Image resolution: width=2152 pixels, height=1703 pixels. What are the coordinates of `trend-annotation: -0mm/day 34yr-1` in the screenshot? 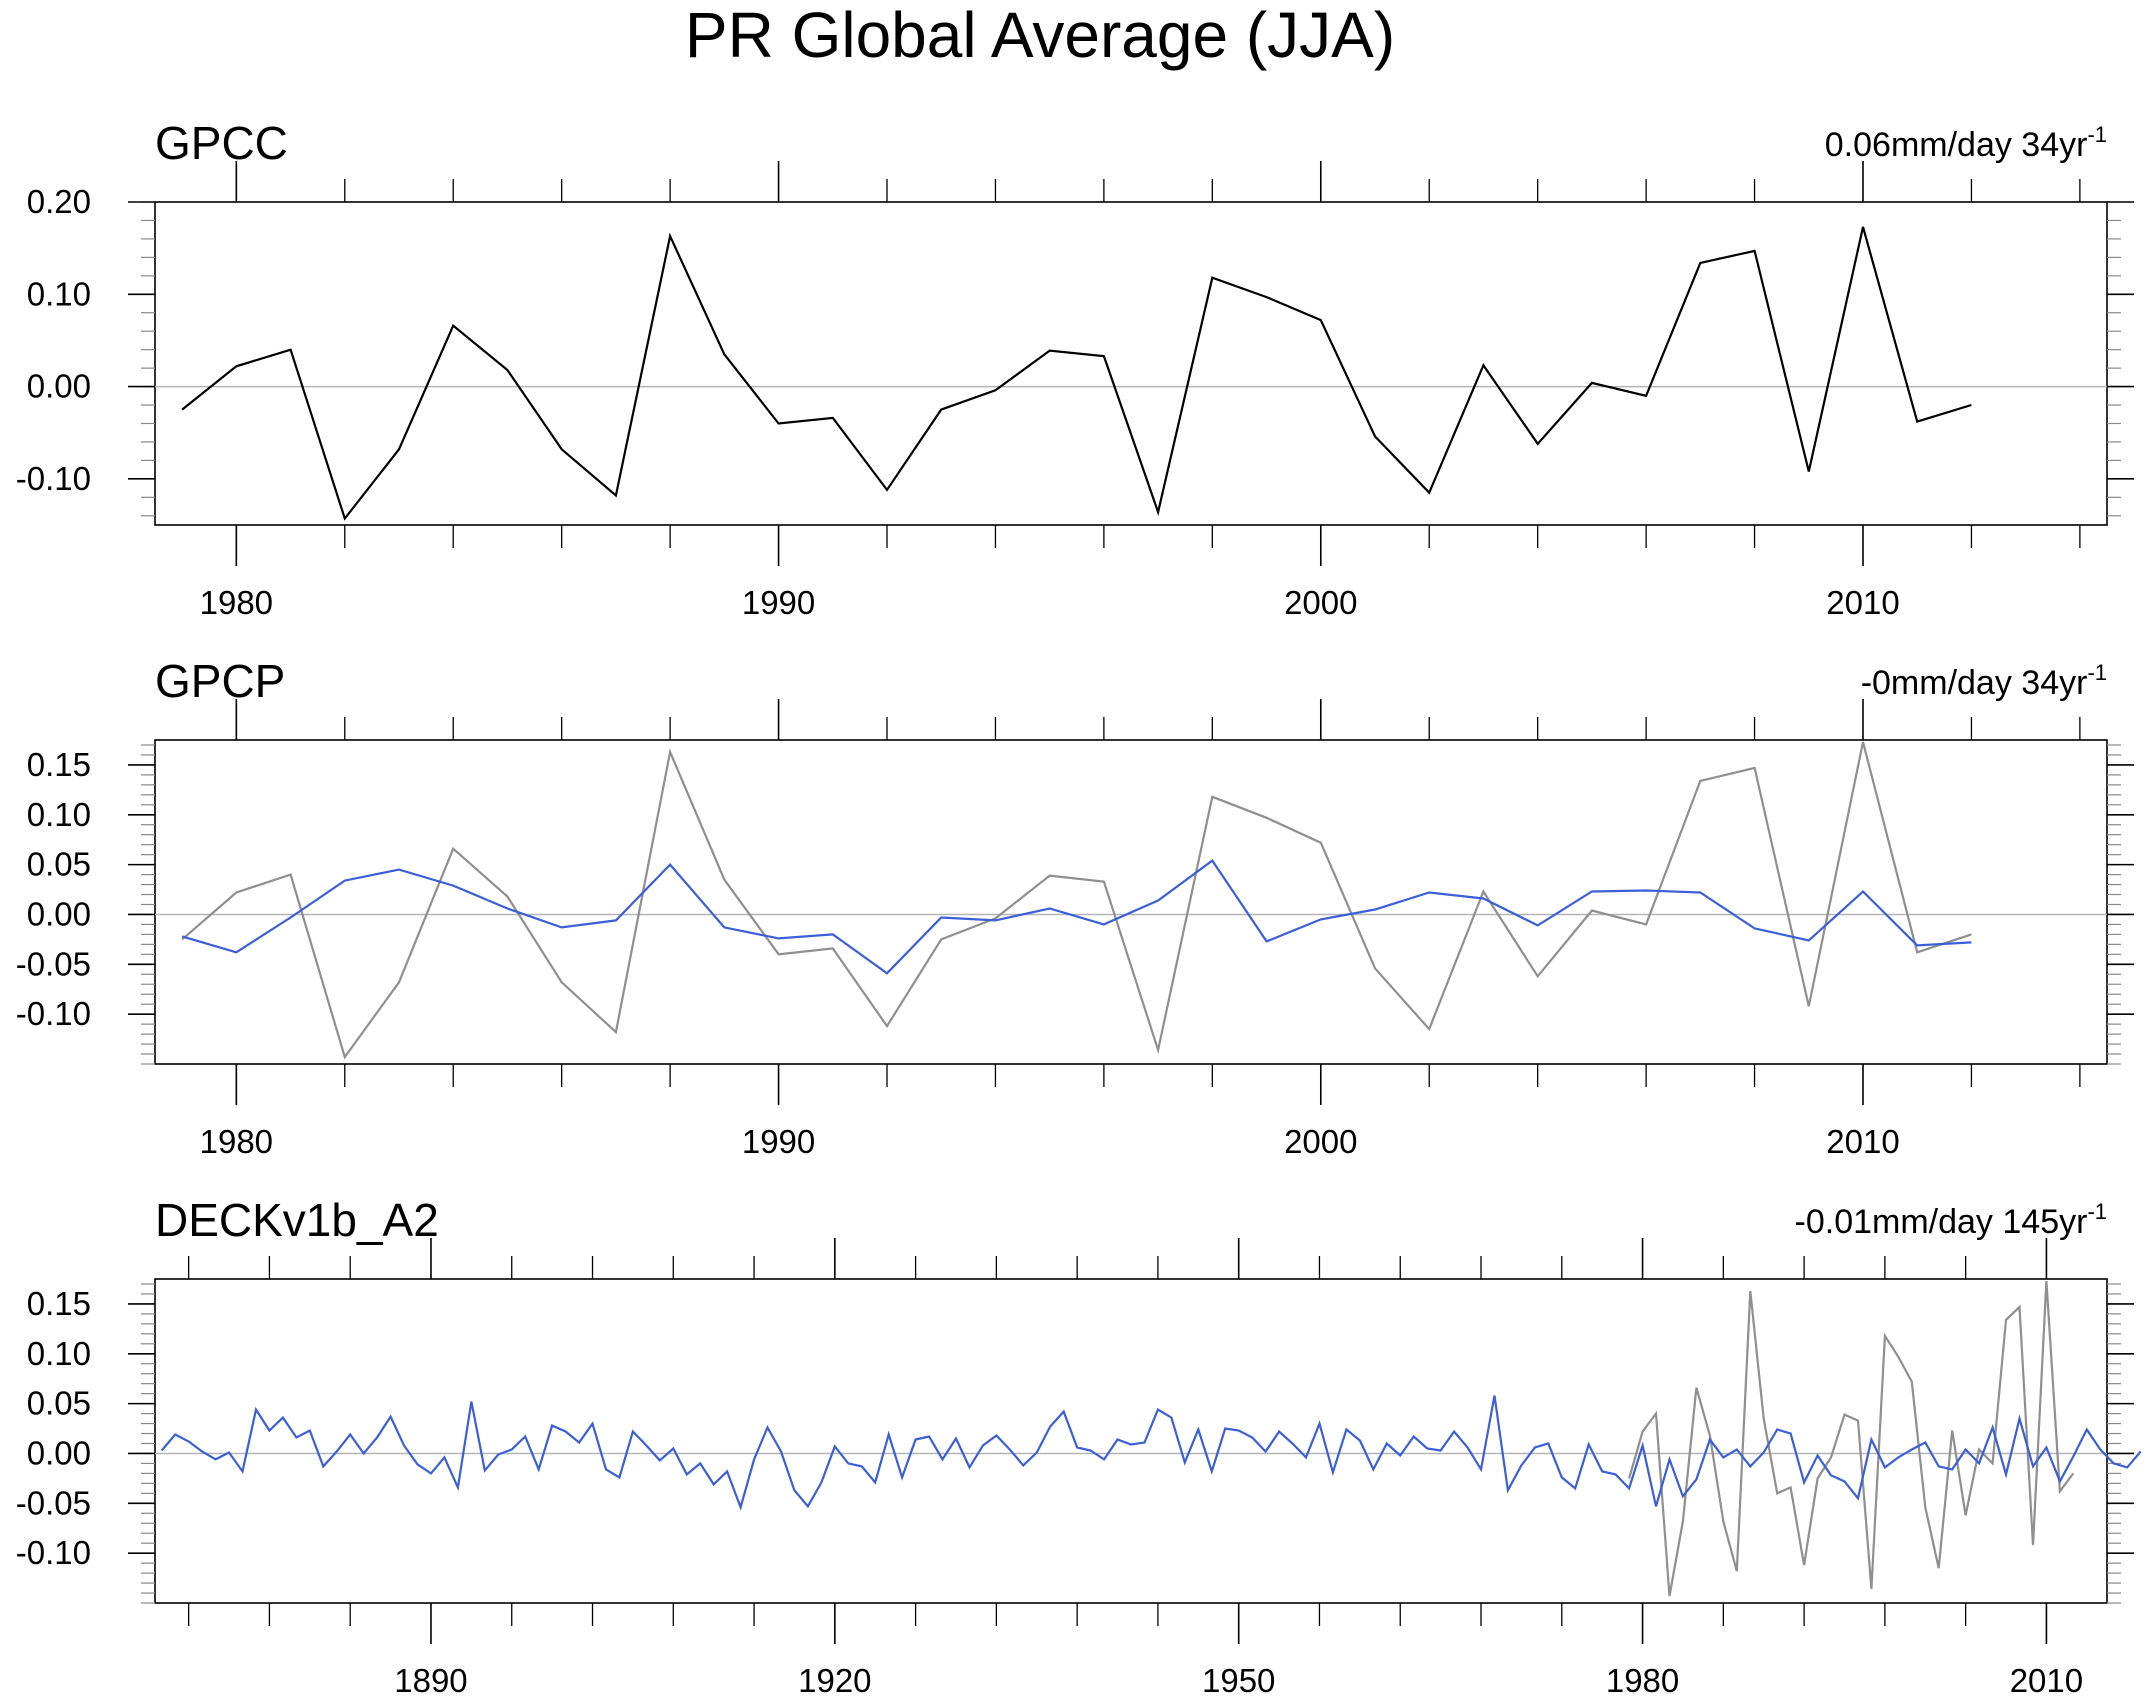 It's located at (1984, 681).